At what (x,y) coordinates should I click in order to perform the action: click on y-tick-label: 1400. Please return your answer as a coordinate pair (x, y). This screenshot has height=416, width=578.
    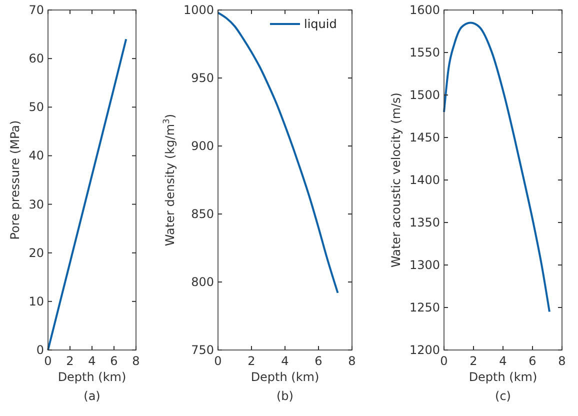
    Looking at the image, I should click on (424, 180).